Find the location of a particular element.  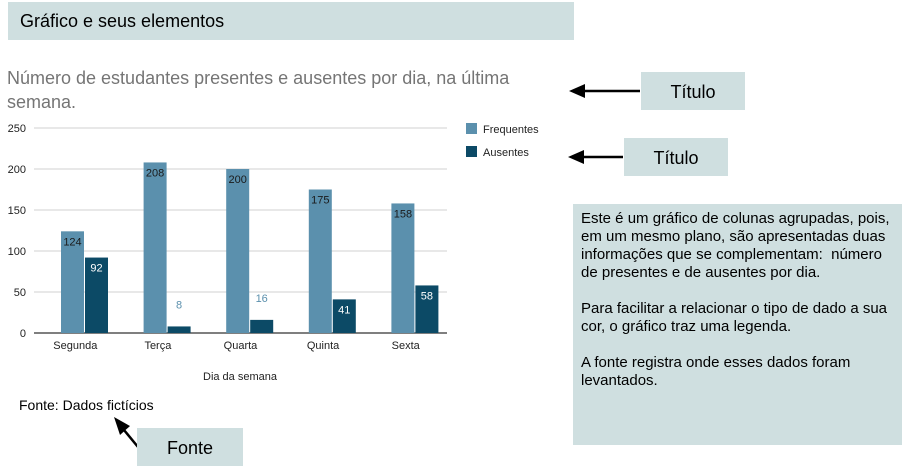

y-tick-label: 150 is located at coordinates (17, 211).